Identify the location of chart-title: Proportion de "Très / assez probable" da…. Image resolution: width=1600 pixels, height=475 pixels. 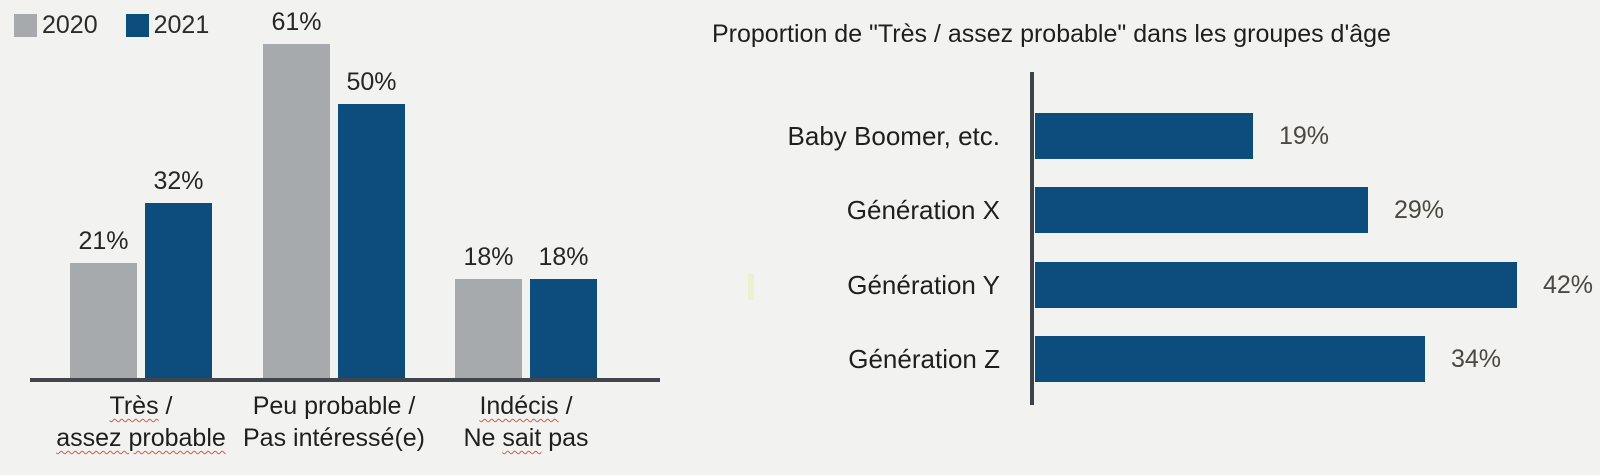
(1051, 34).